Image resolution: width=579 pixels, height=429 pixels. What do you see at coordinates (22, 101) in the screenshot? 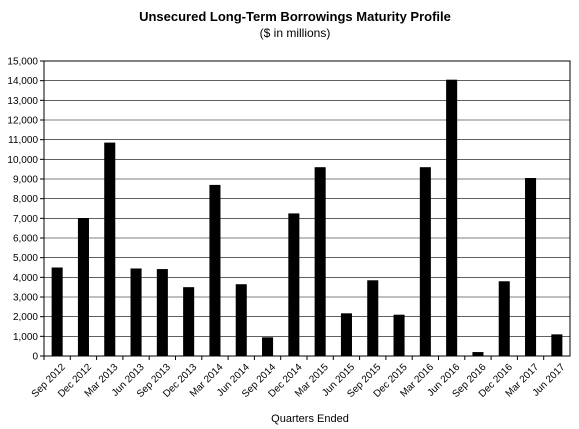
I see `y-tick-label: 13,000` at bounding box center [22, 101].